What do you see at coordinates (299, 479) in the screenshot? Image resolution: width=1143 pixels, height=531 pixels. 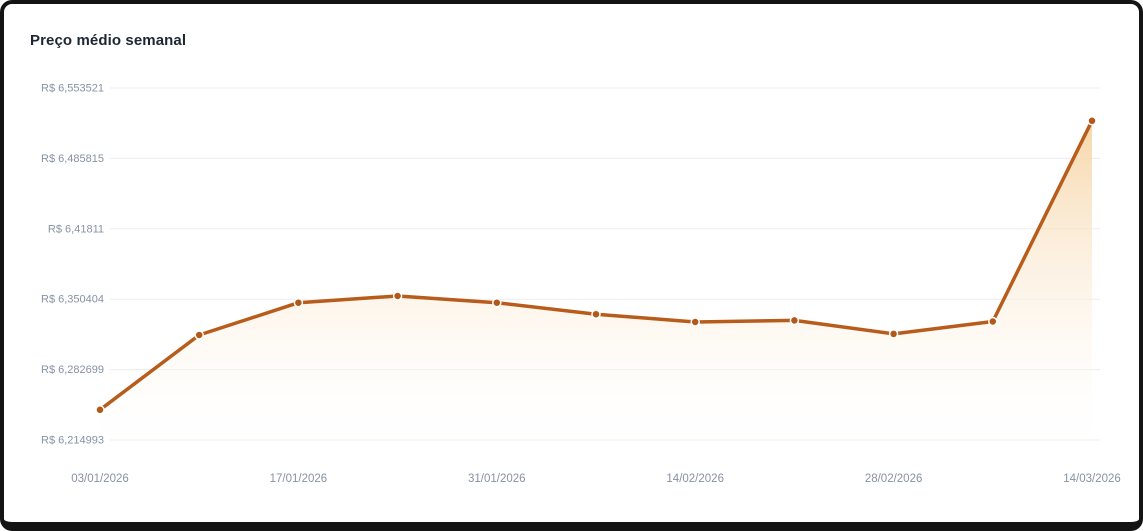 I see `x-axis-tick-label: 17/01/2026` at bounding box center [299, 479].